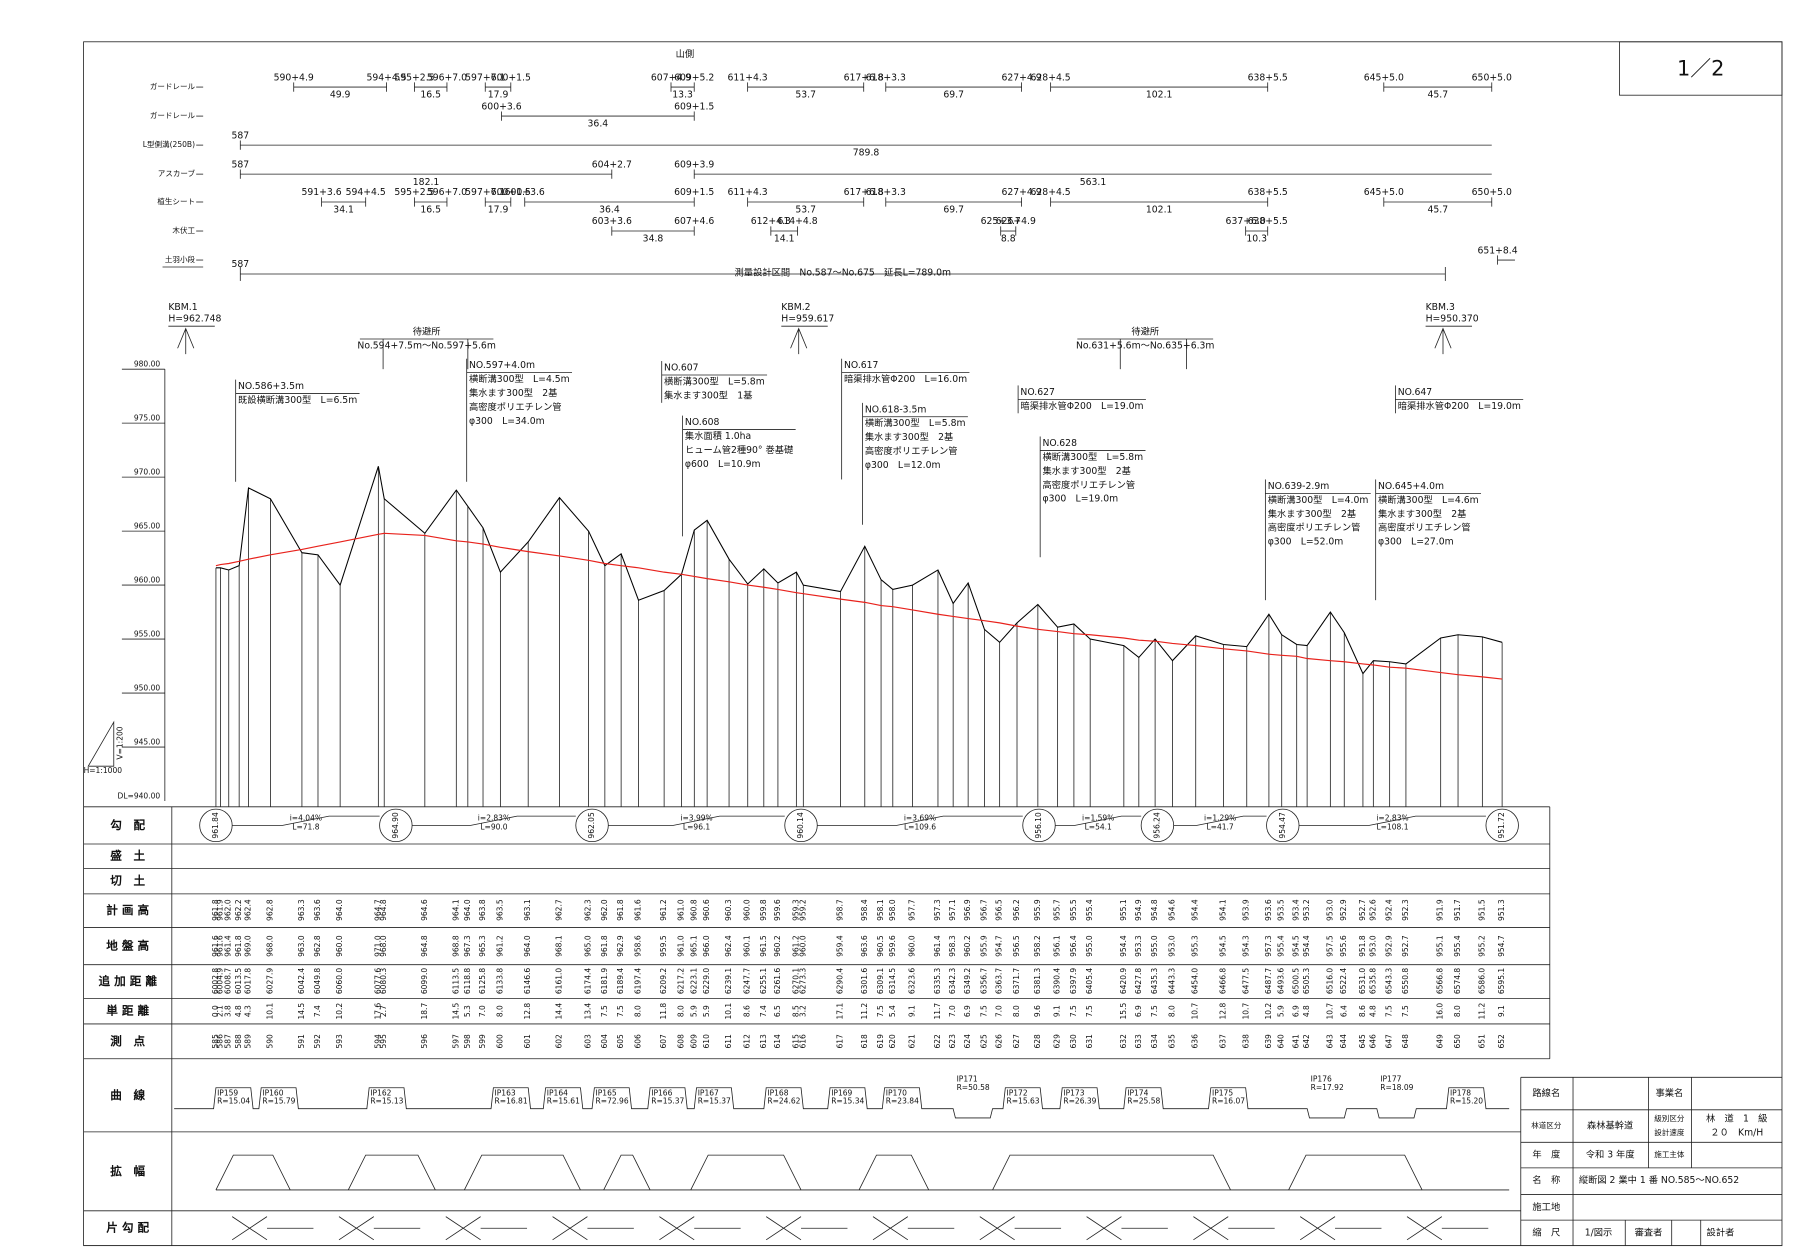 This screenshot has width=1811, height=1258. What do you see at coordinates (427, 332) in the screenshot?
I see `turnout-title: 待避所` at bounding box center [427, 332].